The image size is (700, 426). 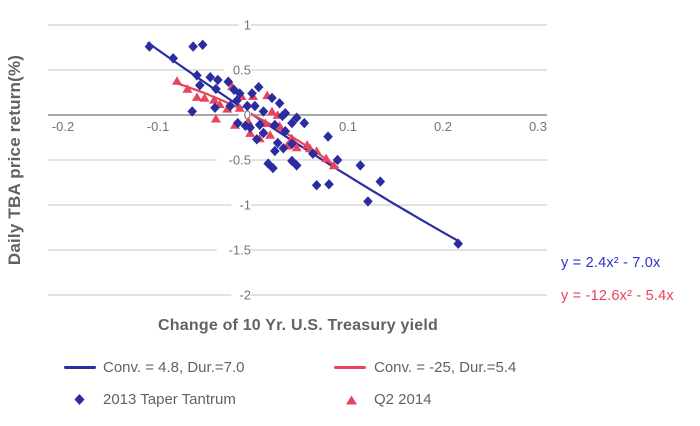 I want to click on legend-label: Conv. = -25, Dur.=5.4, so click(x=445, y=367).